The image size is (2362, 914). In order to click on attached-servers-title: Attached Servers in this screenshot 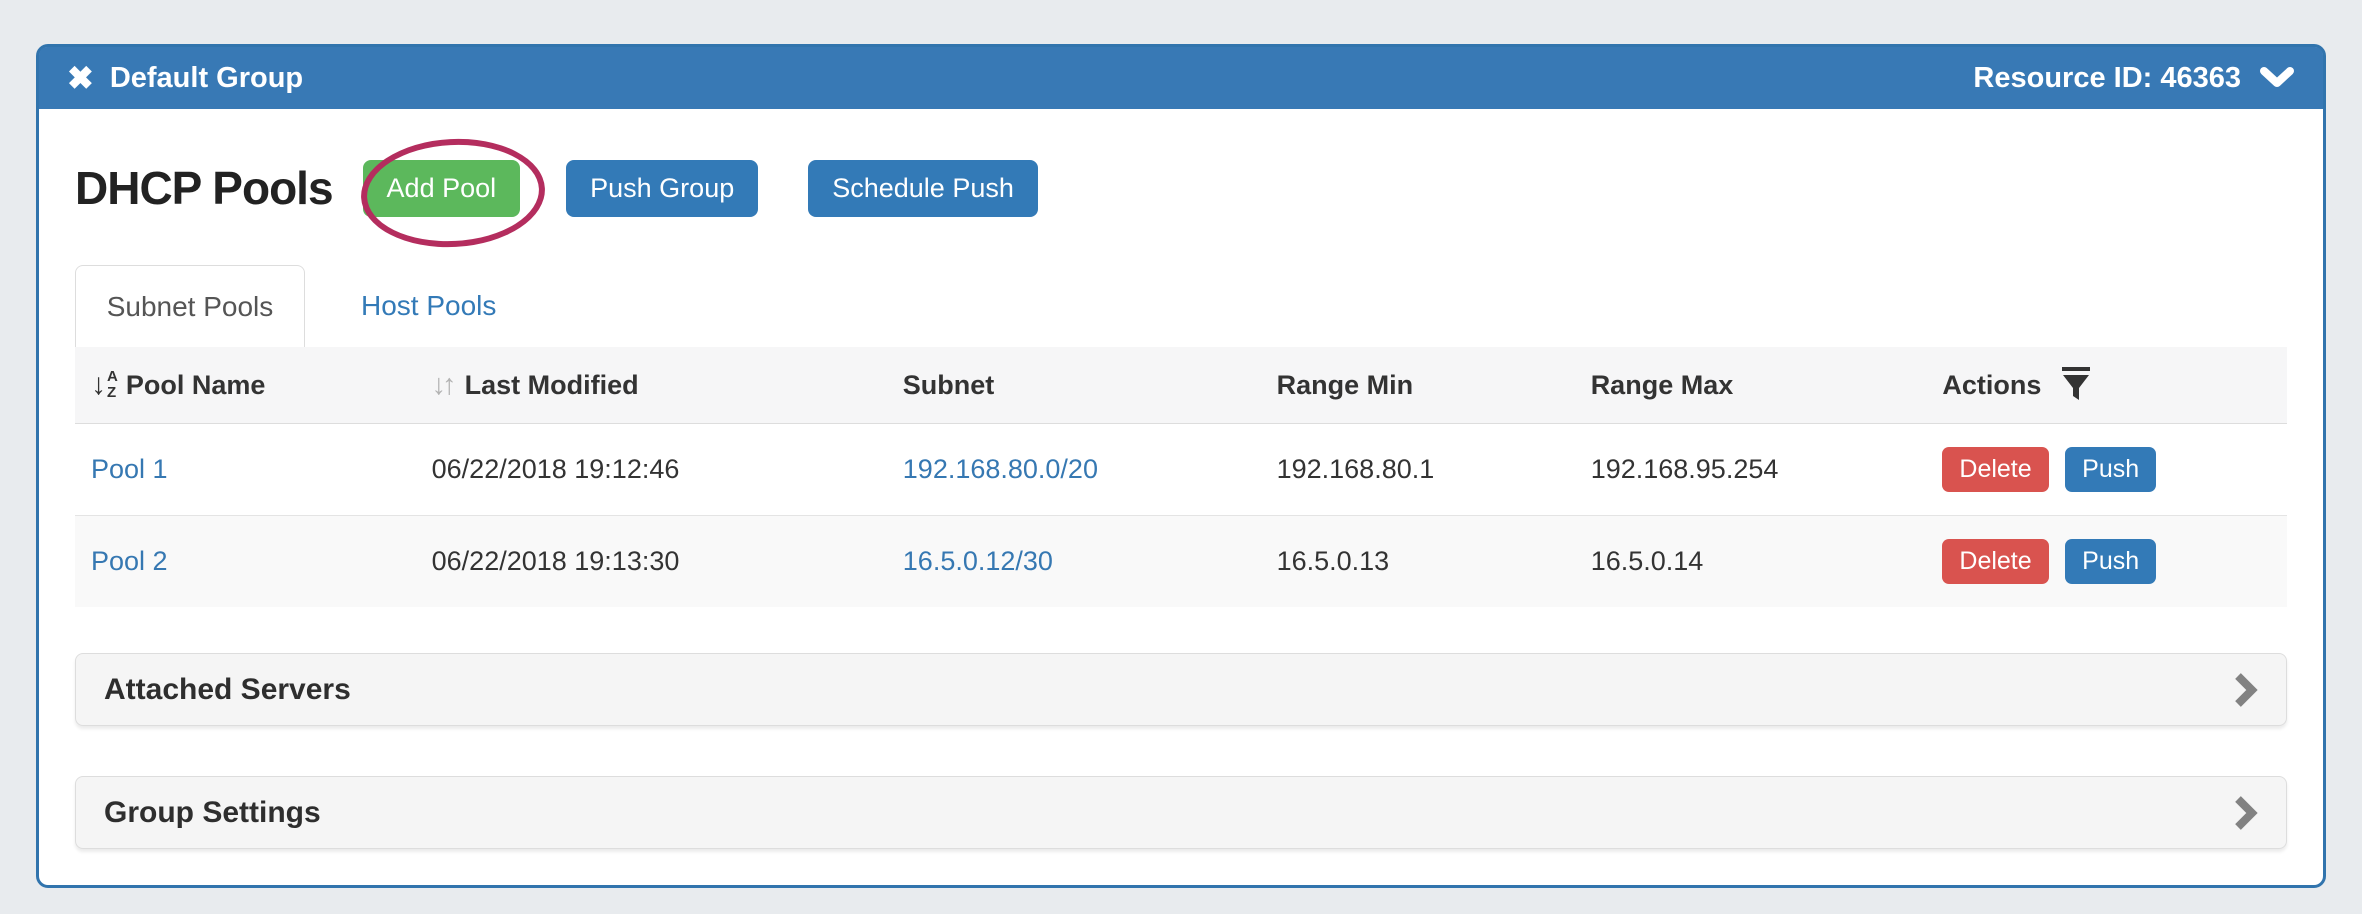, I will do `click(227, 689)`.